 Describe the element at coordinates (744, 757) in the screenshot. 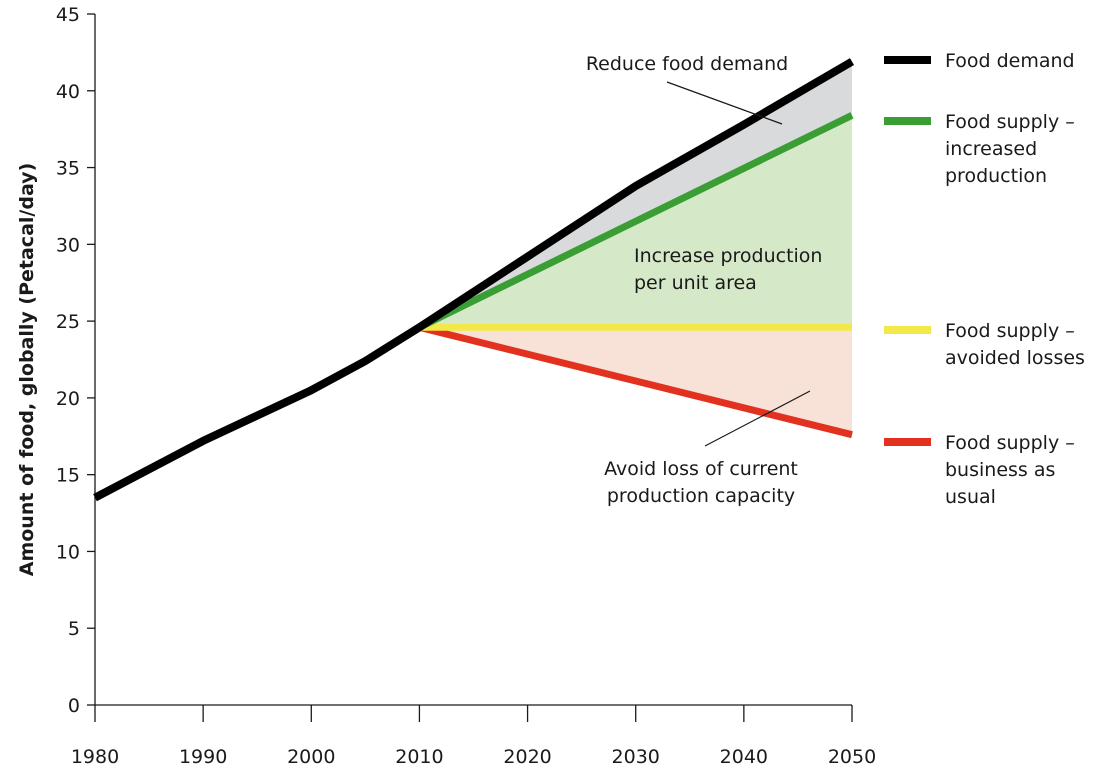

I see `x-tick-label: 2040` at that location.